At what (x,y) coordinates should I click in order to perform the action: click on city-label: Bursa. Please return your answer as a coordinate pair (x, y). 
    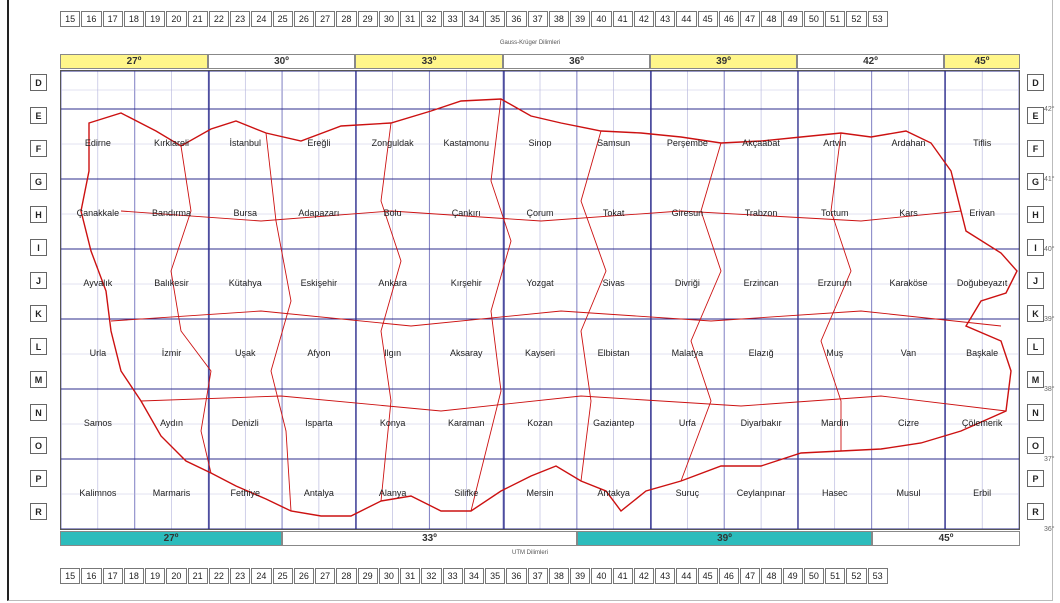
    Looking at the image, I should click on (245, 213).